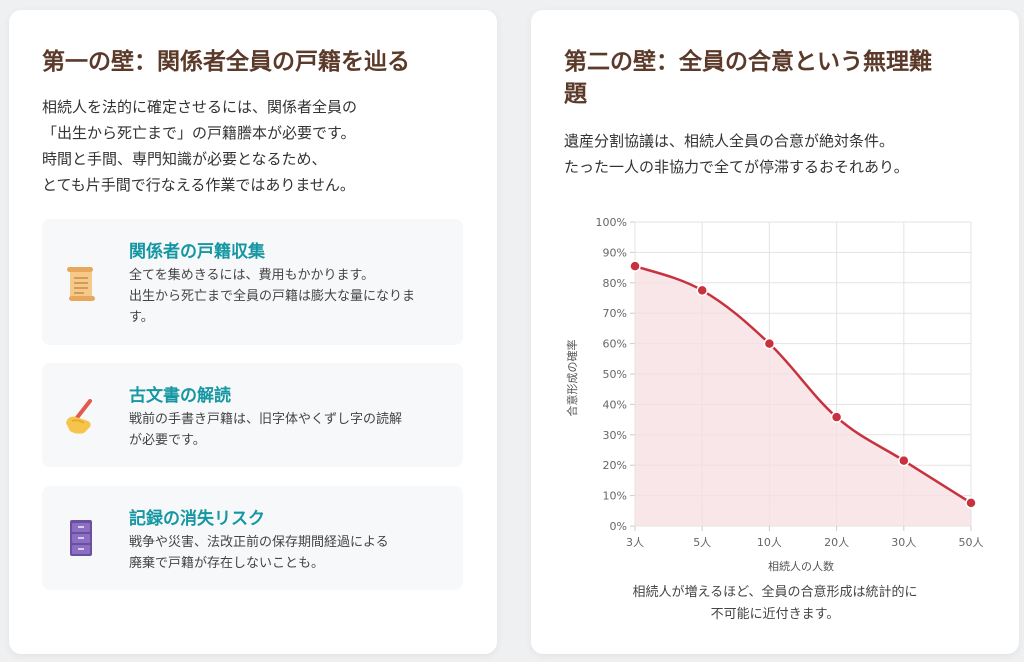  What do you see at coordinates (801, 566) in the screenshot?
I see `x-axis-label: 相続人の人数` at bounding box center [801, 566].